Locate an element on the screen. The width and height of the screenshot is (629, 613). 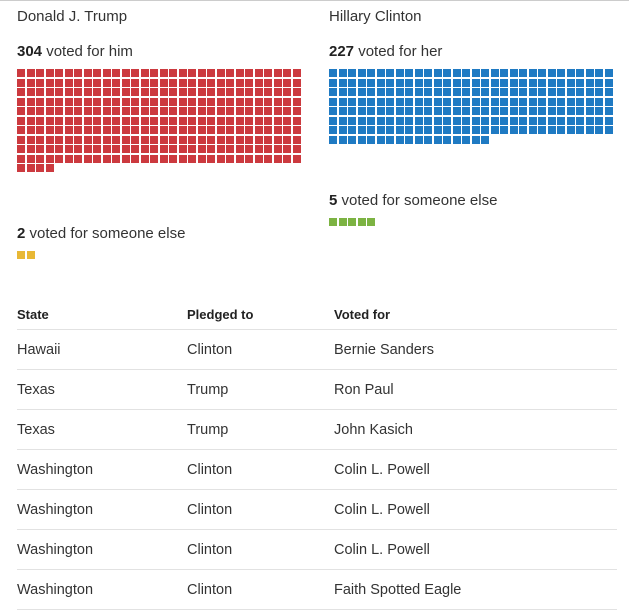
clinton-other-suffix: voted for someone else is located at coordinates (417, 200).